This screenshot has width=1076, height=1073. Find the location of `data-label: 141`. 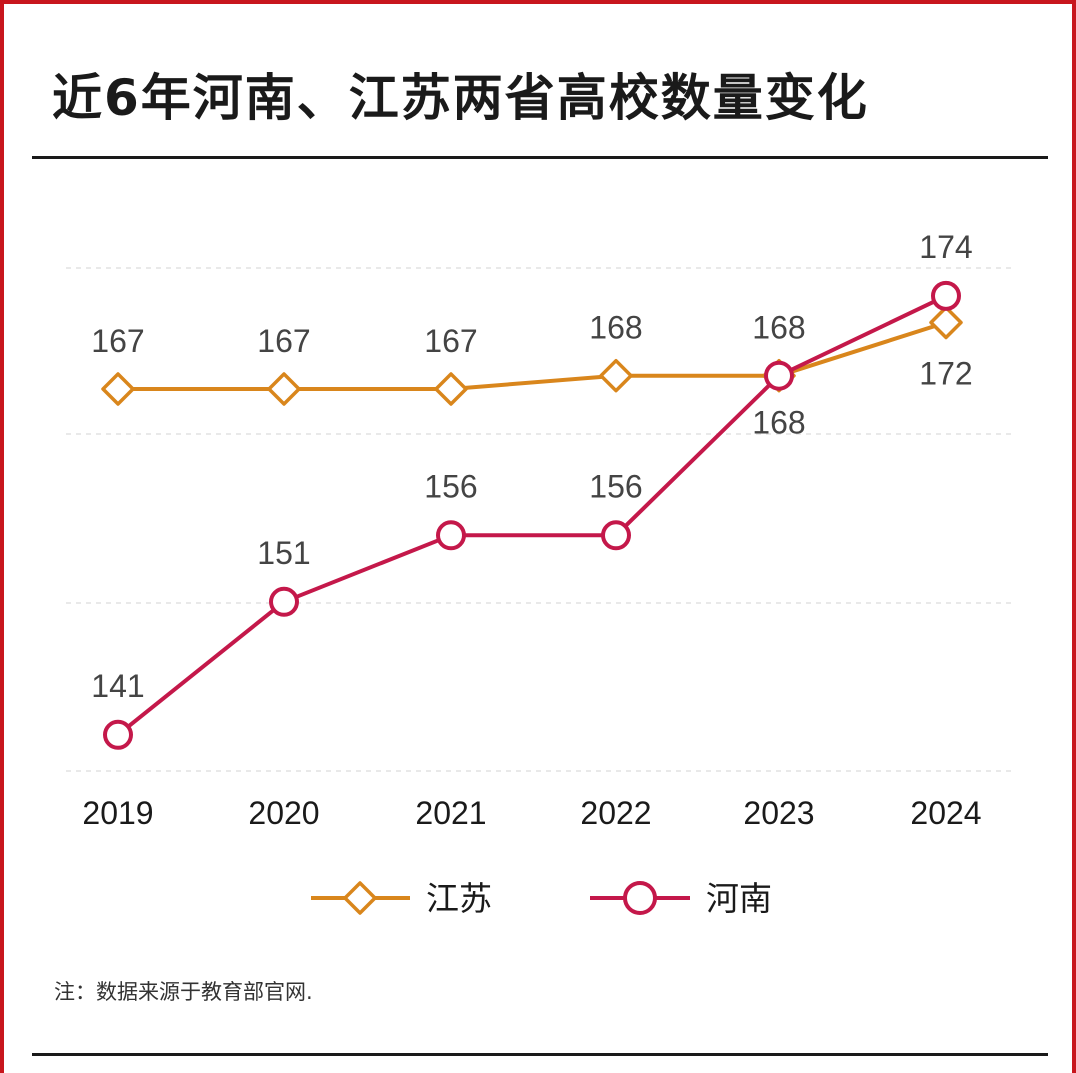

data-label: 141 is located at coordinates (117, 686).